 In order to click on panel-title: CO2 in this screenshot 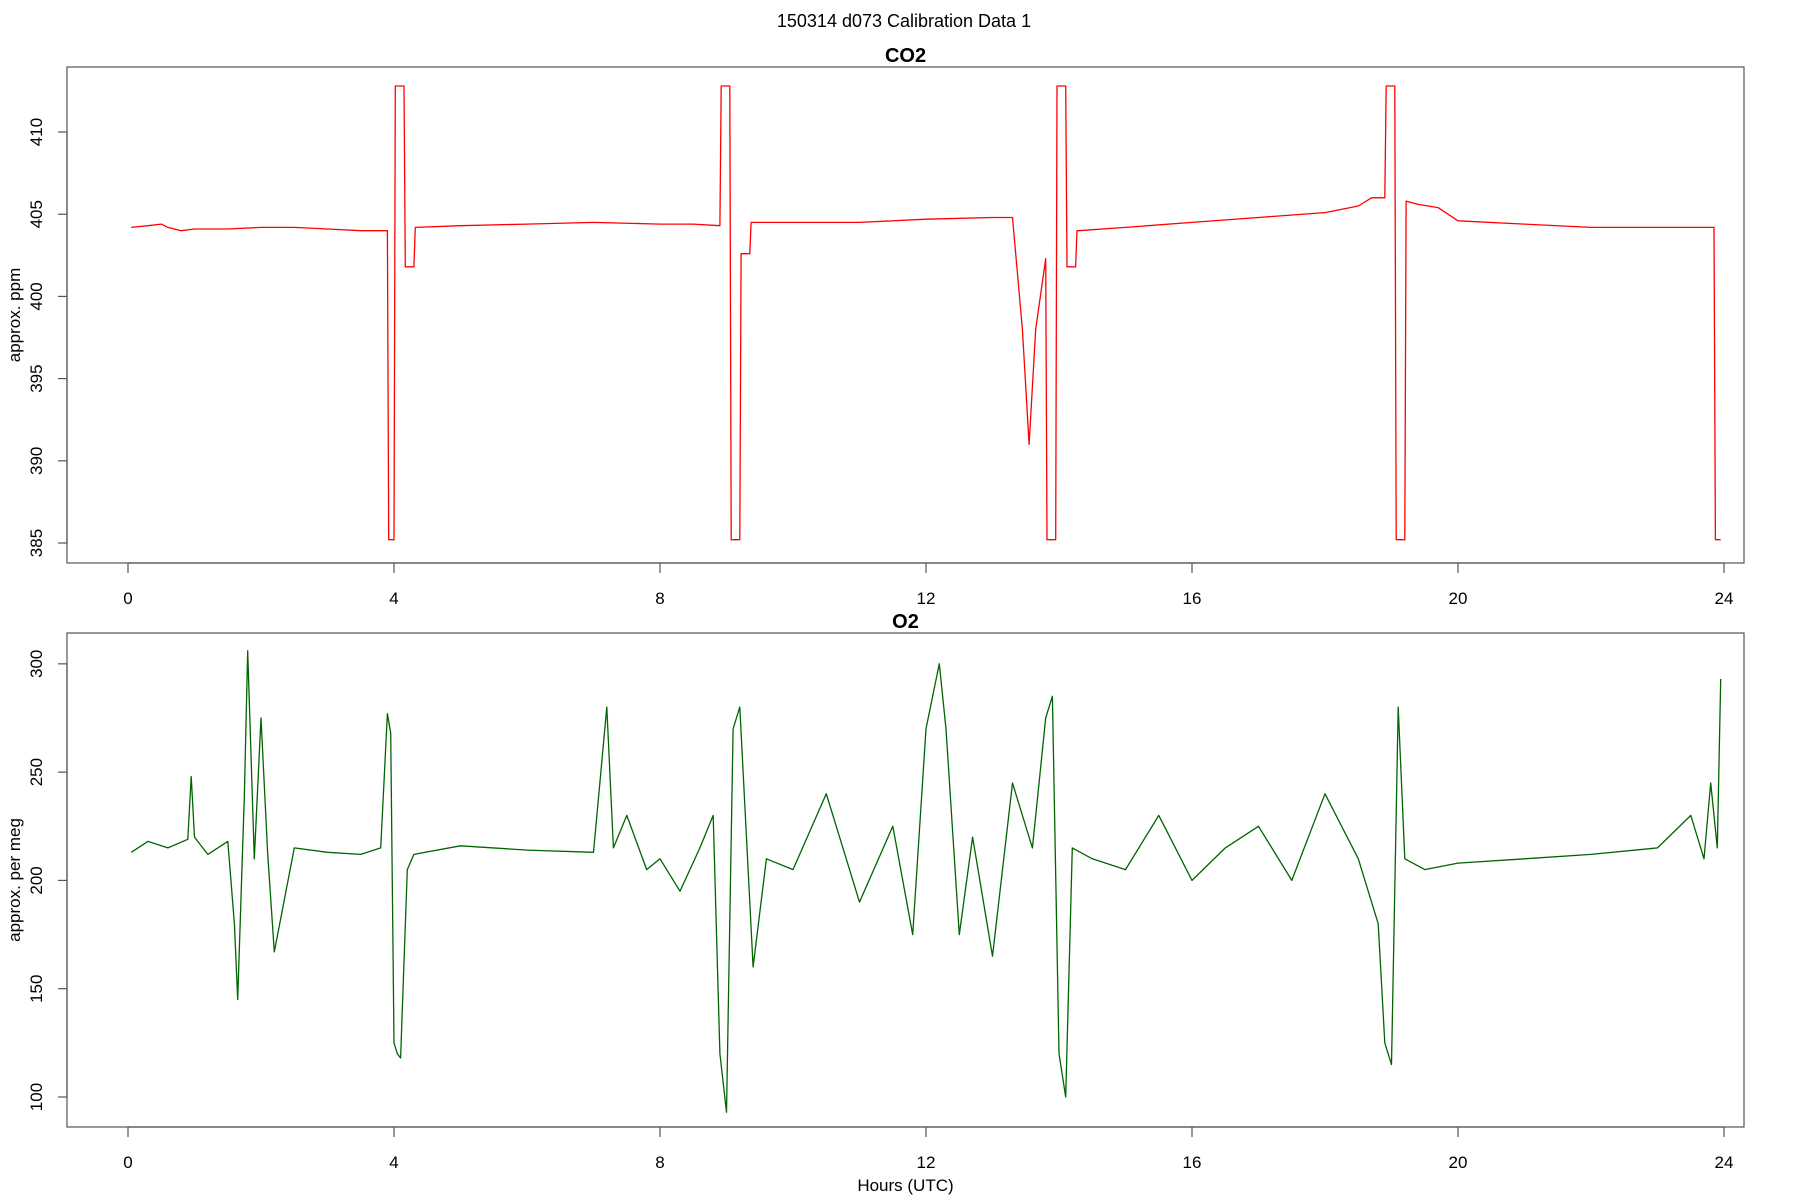, I will do `click(905, 56)`.